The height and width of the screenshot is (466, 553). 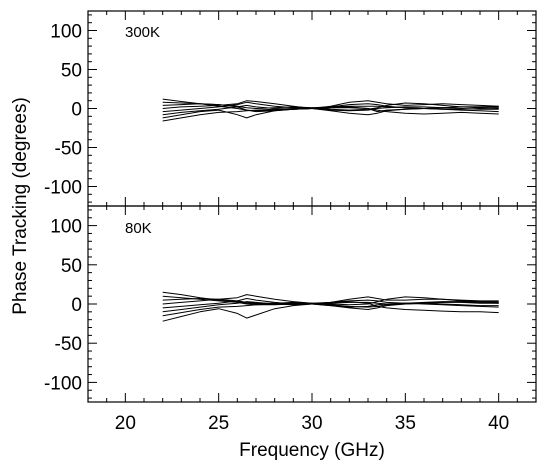 I want to click on x-tick-label: 25, so click(x=218, y=423).